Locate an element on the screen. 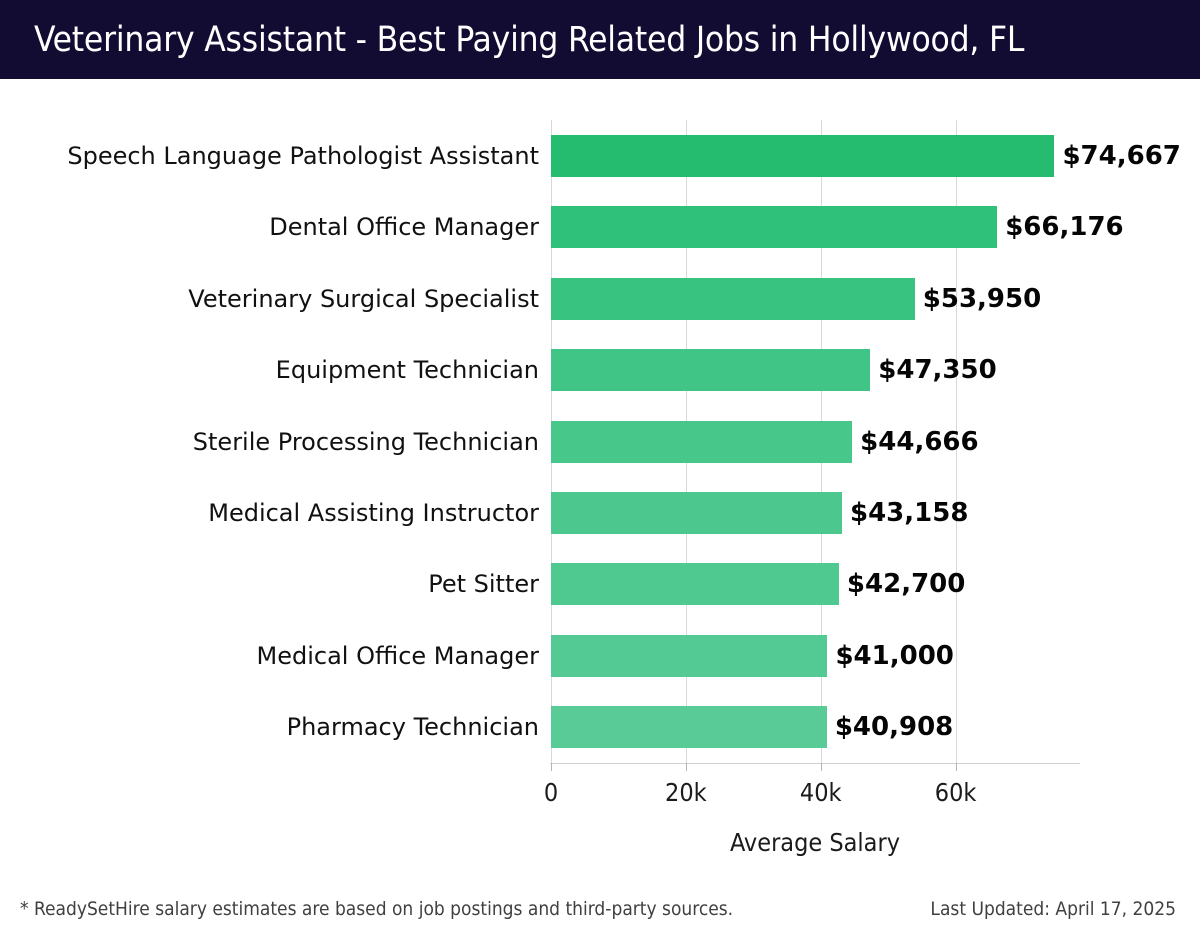 The width and height of the screenshot is (1200, 940). category-label: Medical Assisting Instructor is located at coordinates (373, 512).